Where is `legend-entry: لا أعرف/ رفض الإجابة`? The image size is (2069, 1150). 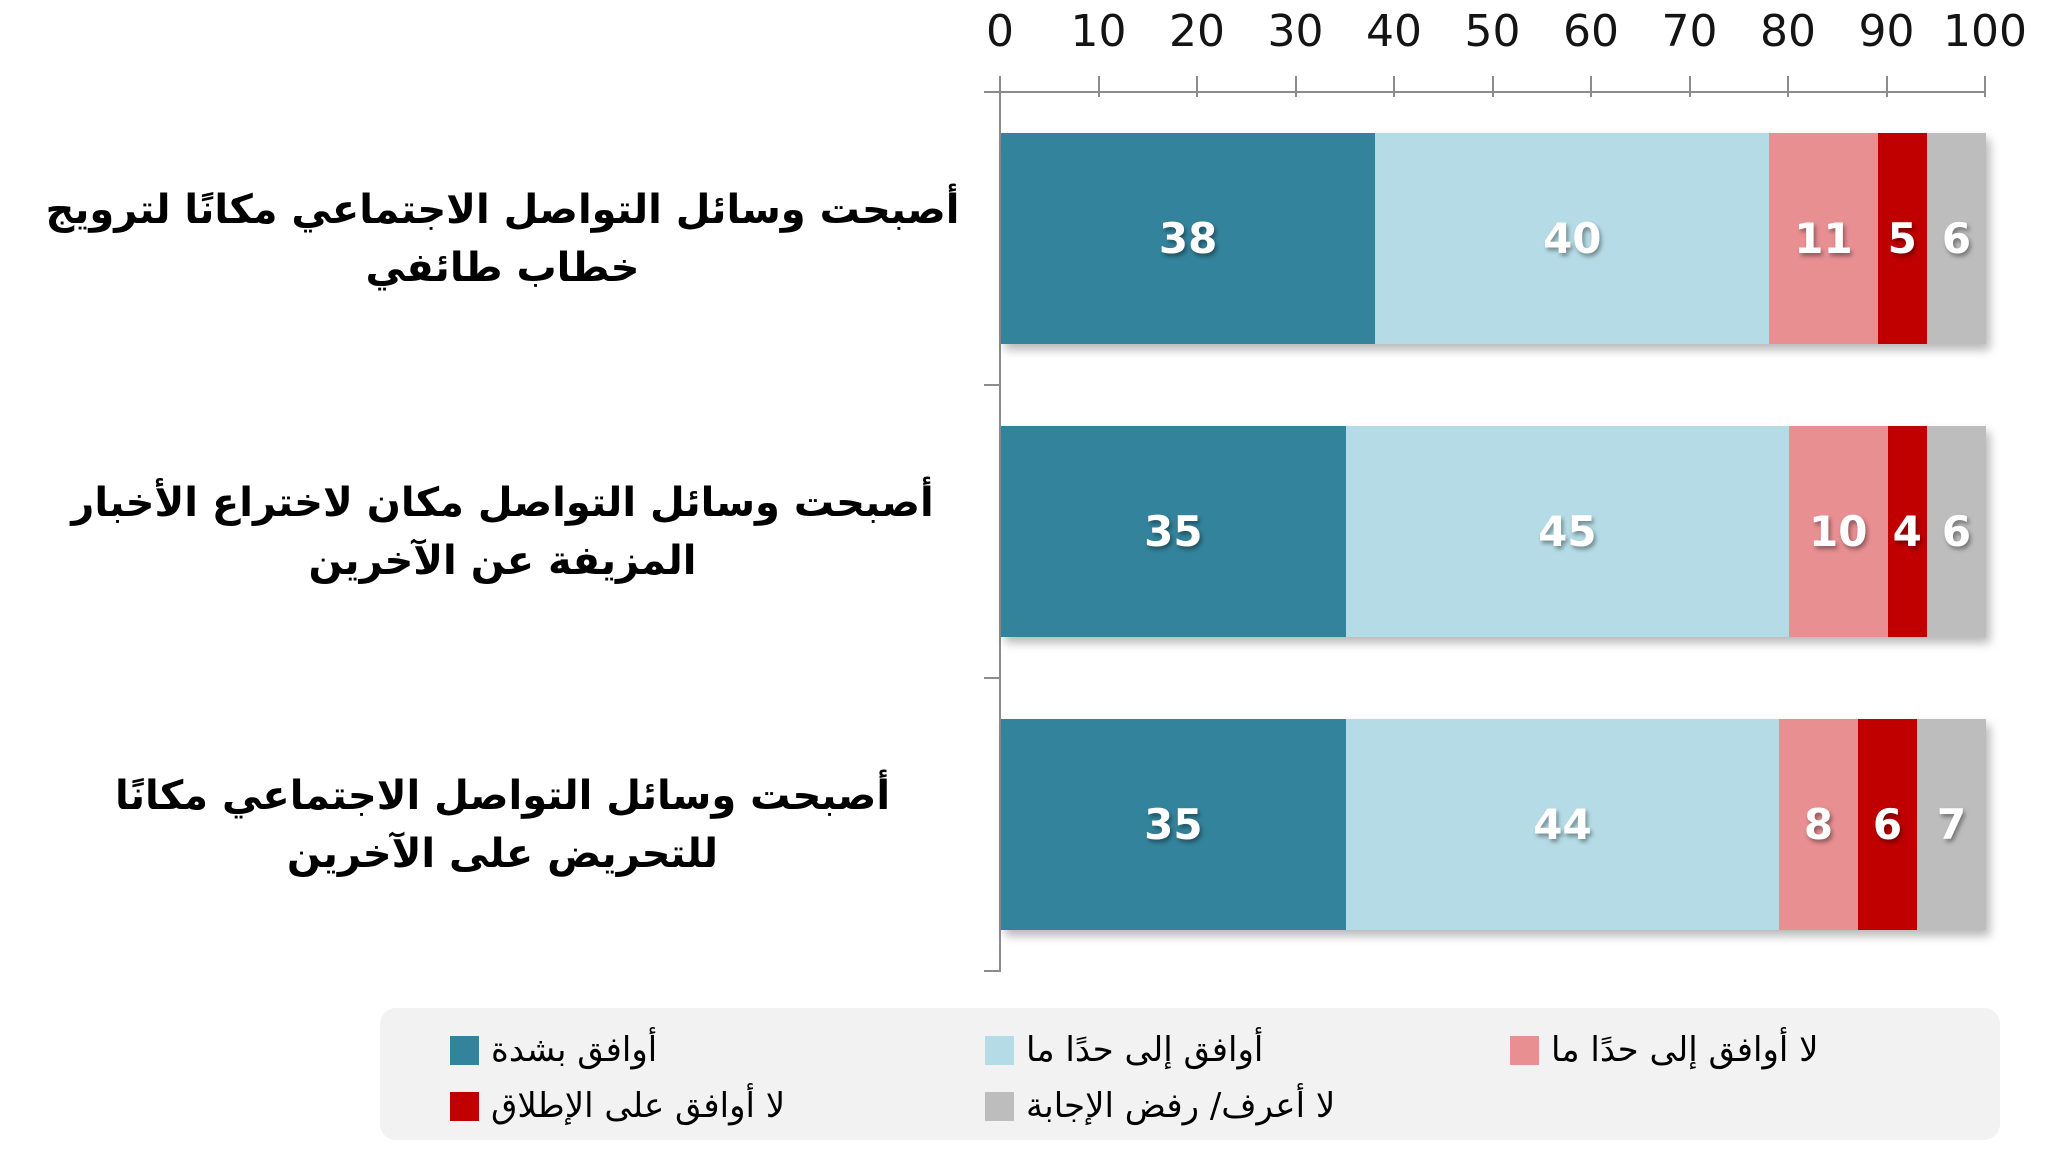 legend-entry: لا أعرف/ رفض الإجابة is located at coordinates (1160, 1106).